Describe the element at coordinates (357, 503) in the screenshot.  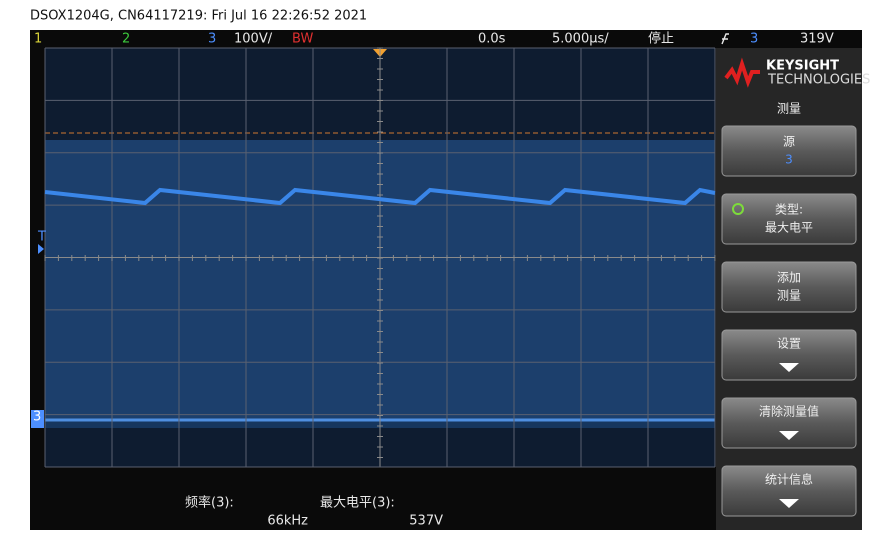
I see `measurement-label: 最大电平(3):` at that location.